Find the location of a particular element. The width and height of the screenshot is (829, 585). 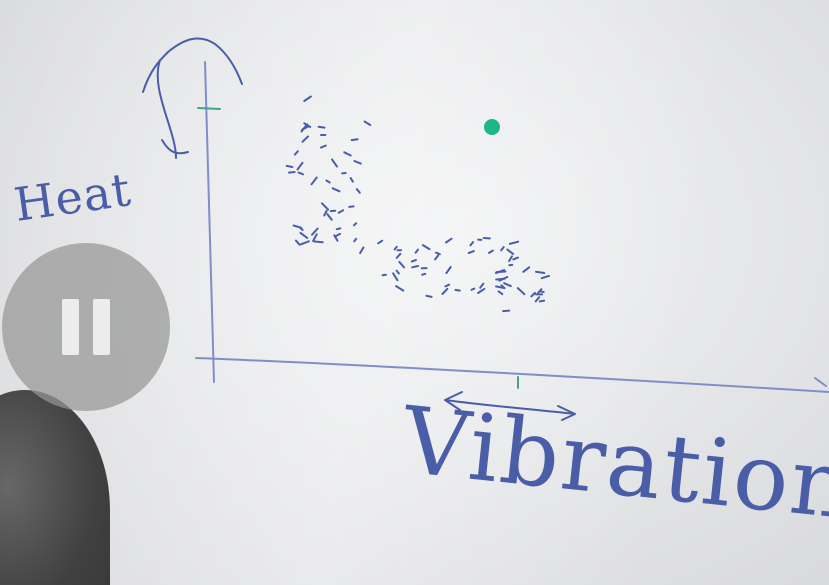

y-axis-line is located at coordinates (209, 222).